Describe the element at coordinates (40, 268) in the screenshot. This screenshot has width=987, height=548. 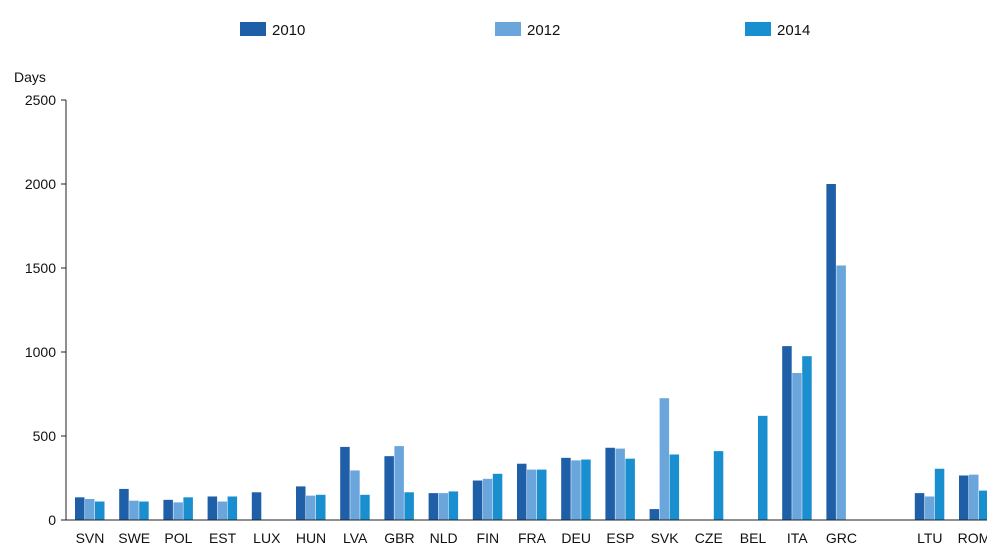
I see `y-tick-label: 1500` at that location.